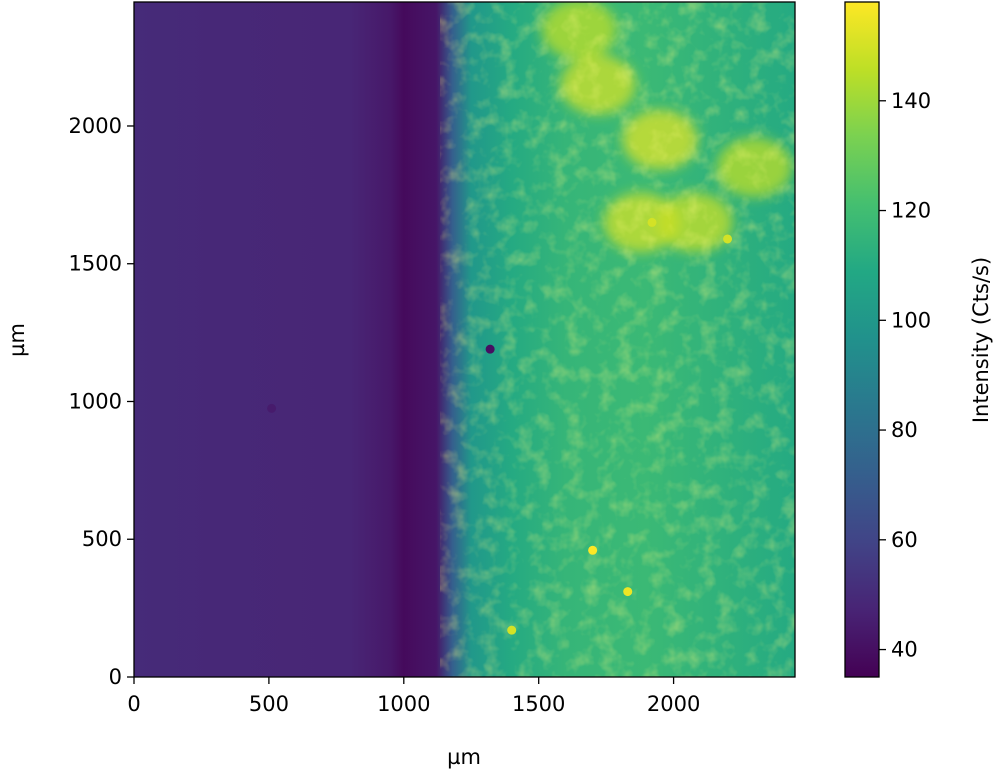  What do you see at coordinates (904, 650) in the screenshot?
I see `colorbar-tick-label: 40` at bounding box center [904, 650].